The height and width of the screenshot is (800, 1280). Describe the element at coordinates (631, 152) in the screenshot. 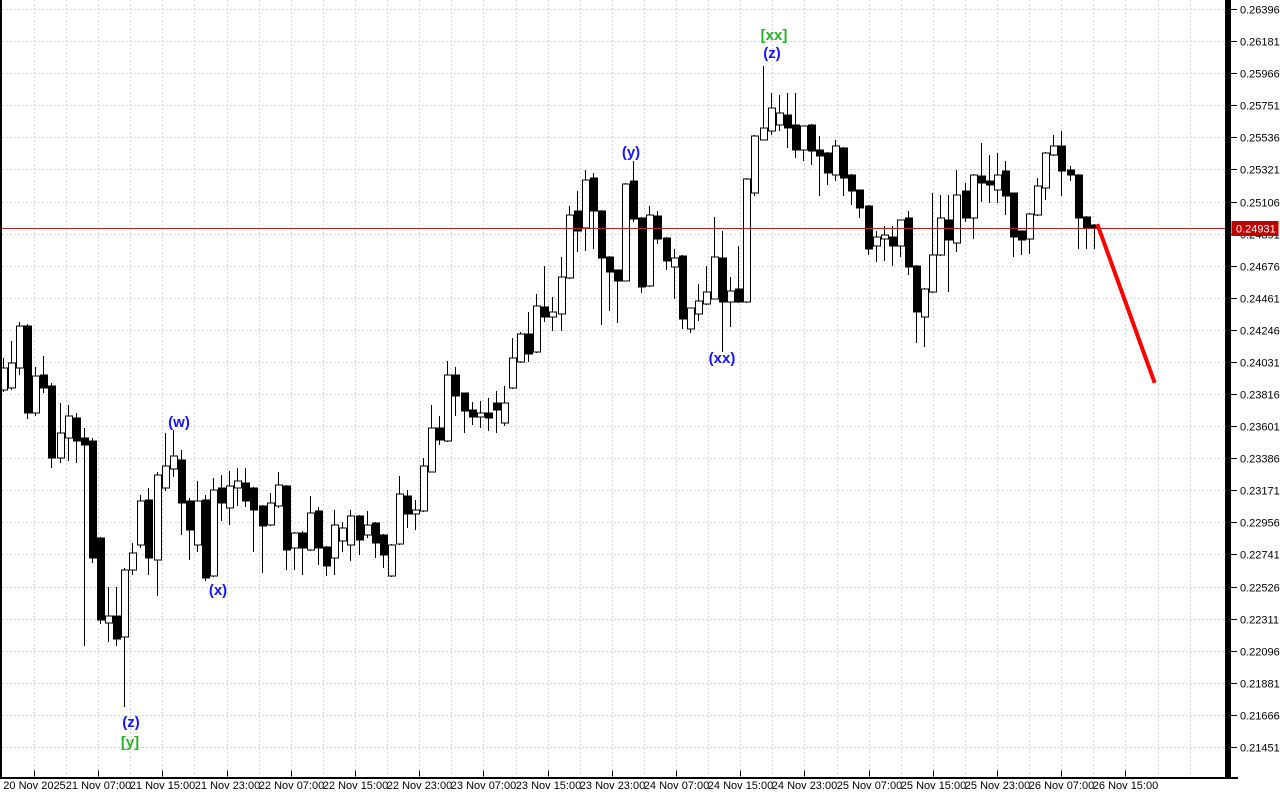

I see `wave-label: (y)` at that location.